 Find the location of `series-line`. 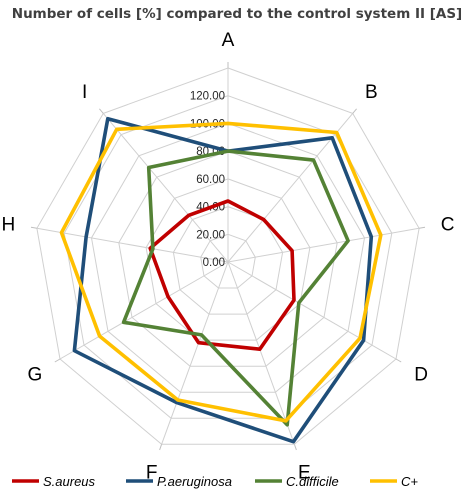

series-line is located at coordinates (222, 275).